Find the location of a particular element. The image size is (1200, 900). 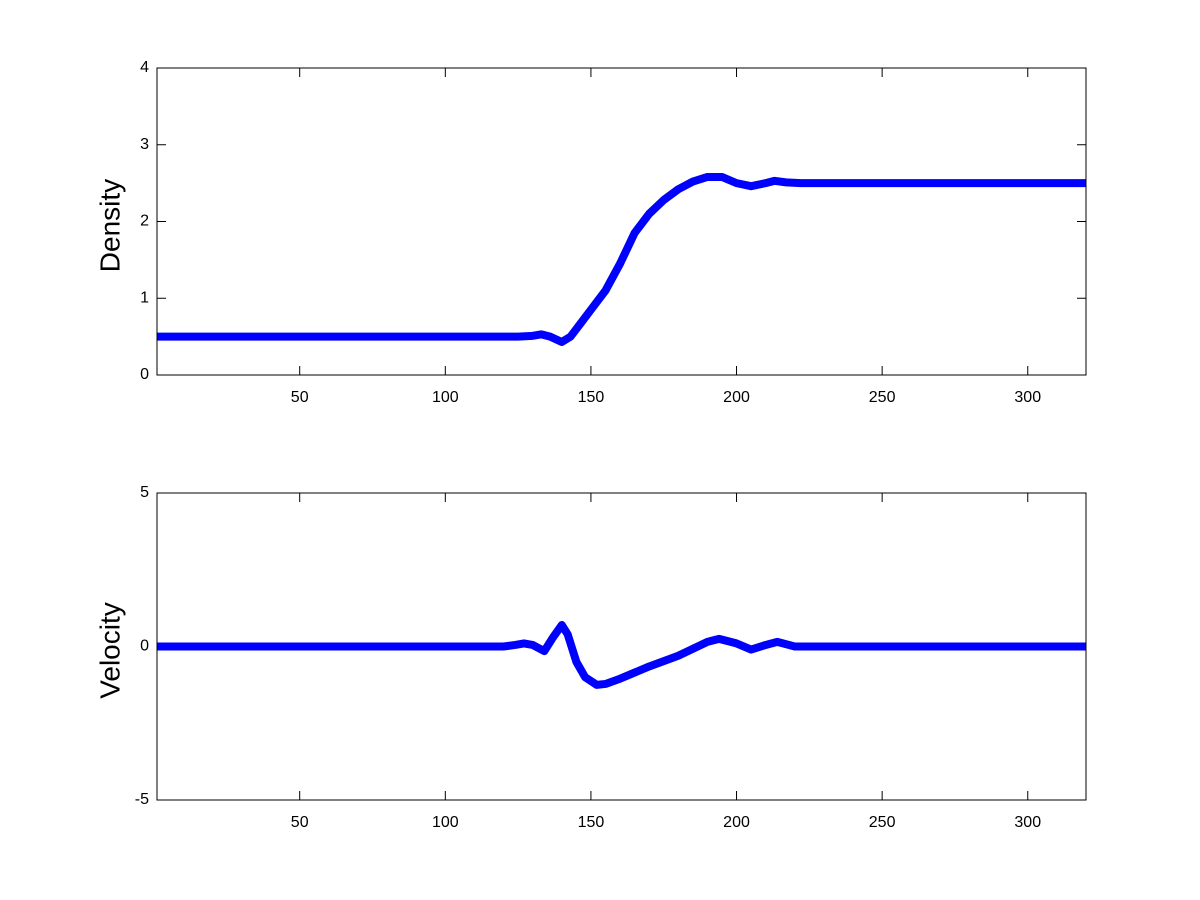

y-tick-label: 5 is located at coordinates (144, 492).